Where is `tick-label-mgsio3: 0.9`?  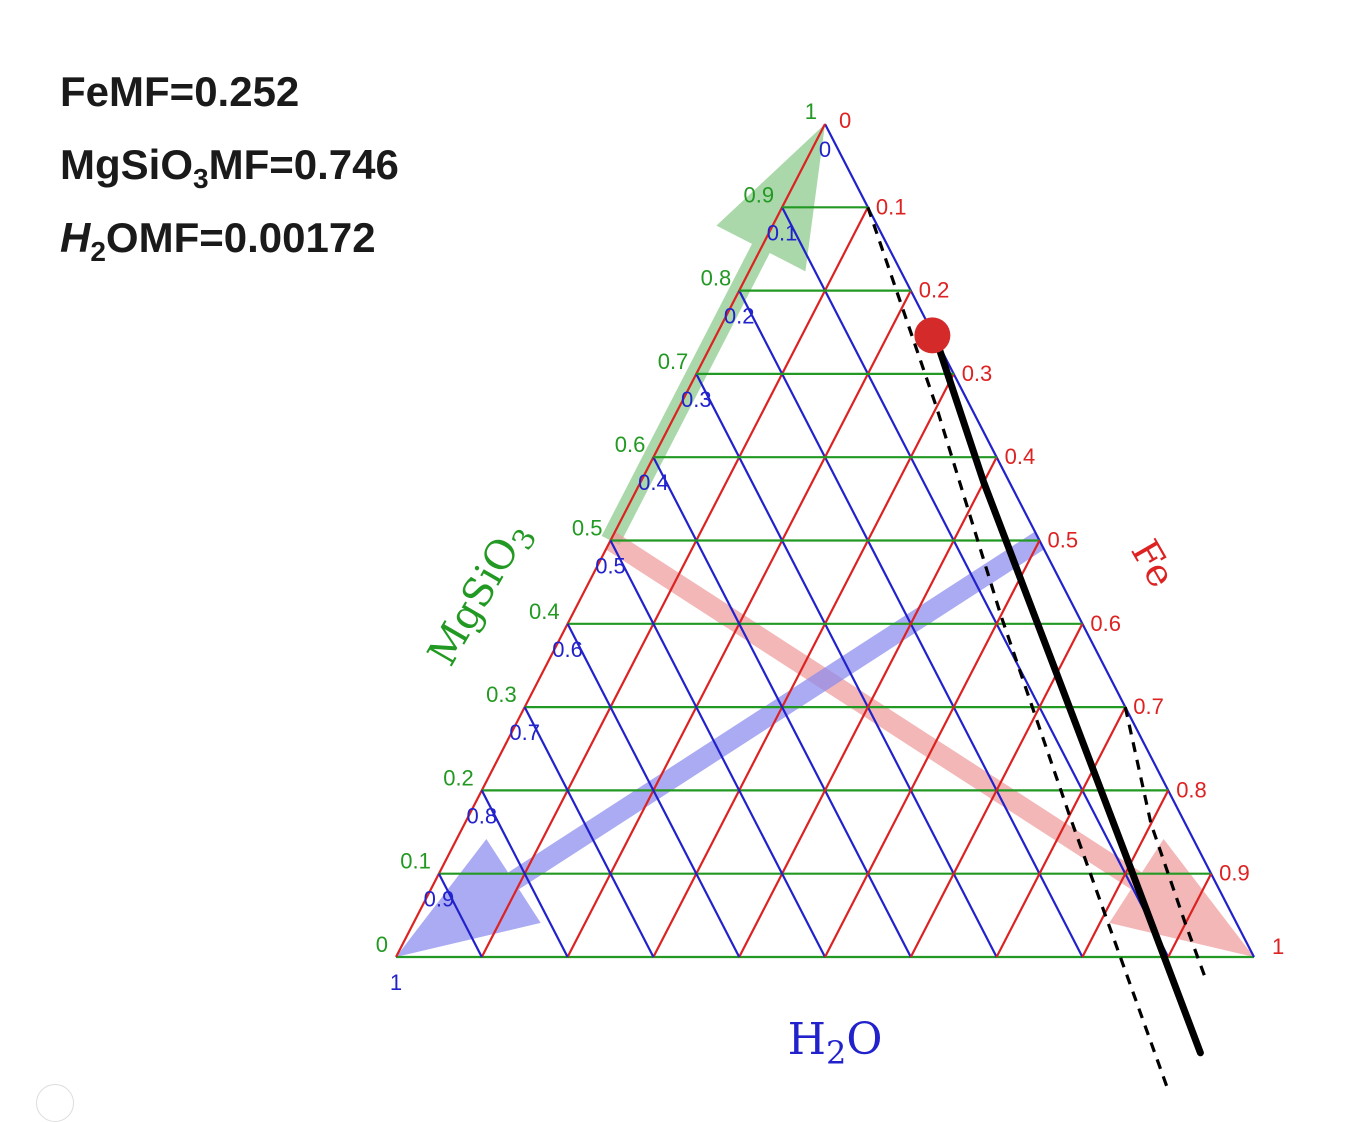
tick-label-mgsio3: 0.9 is located at coordinates (759, 194).